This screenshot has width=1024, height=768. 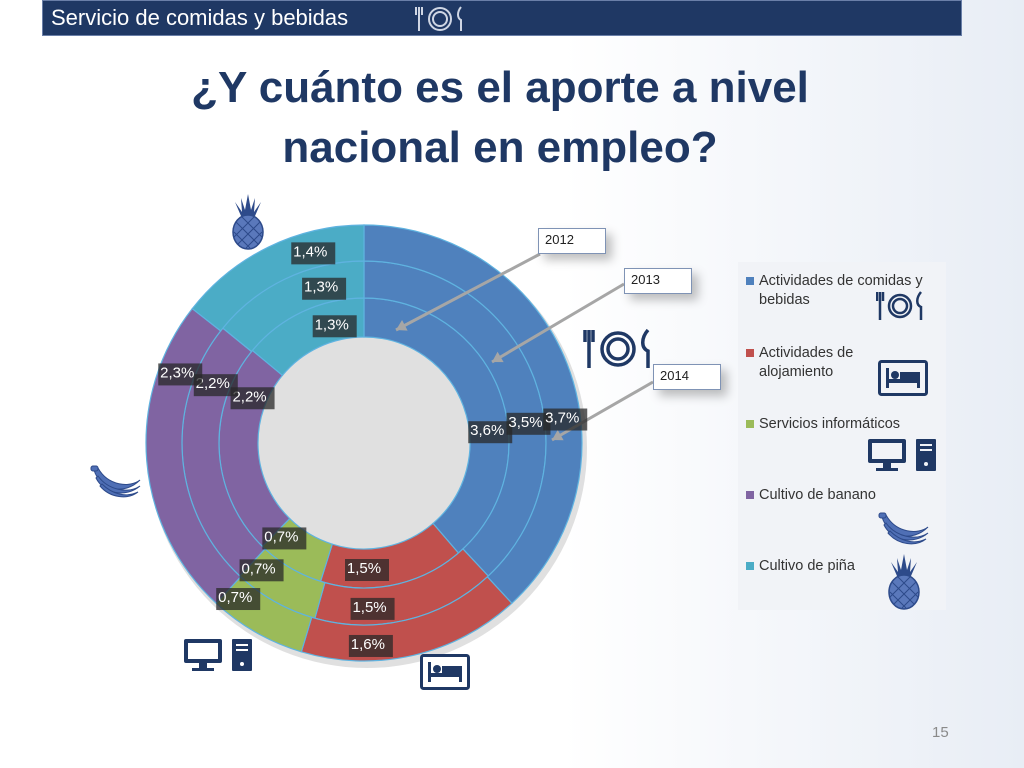 I want to click on data-label-2014-alojamiento-shadow, so click(x=370, y=645).